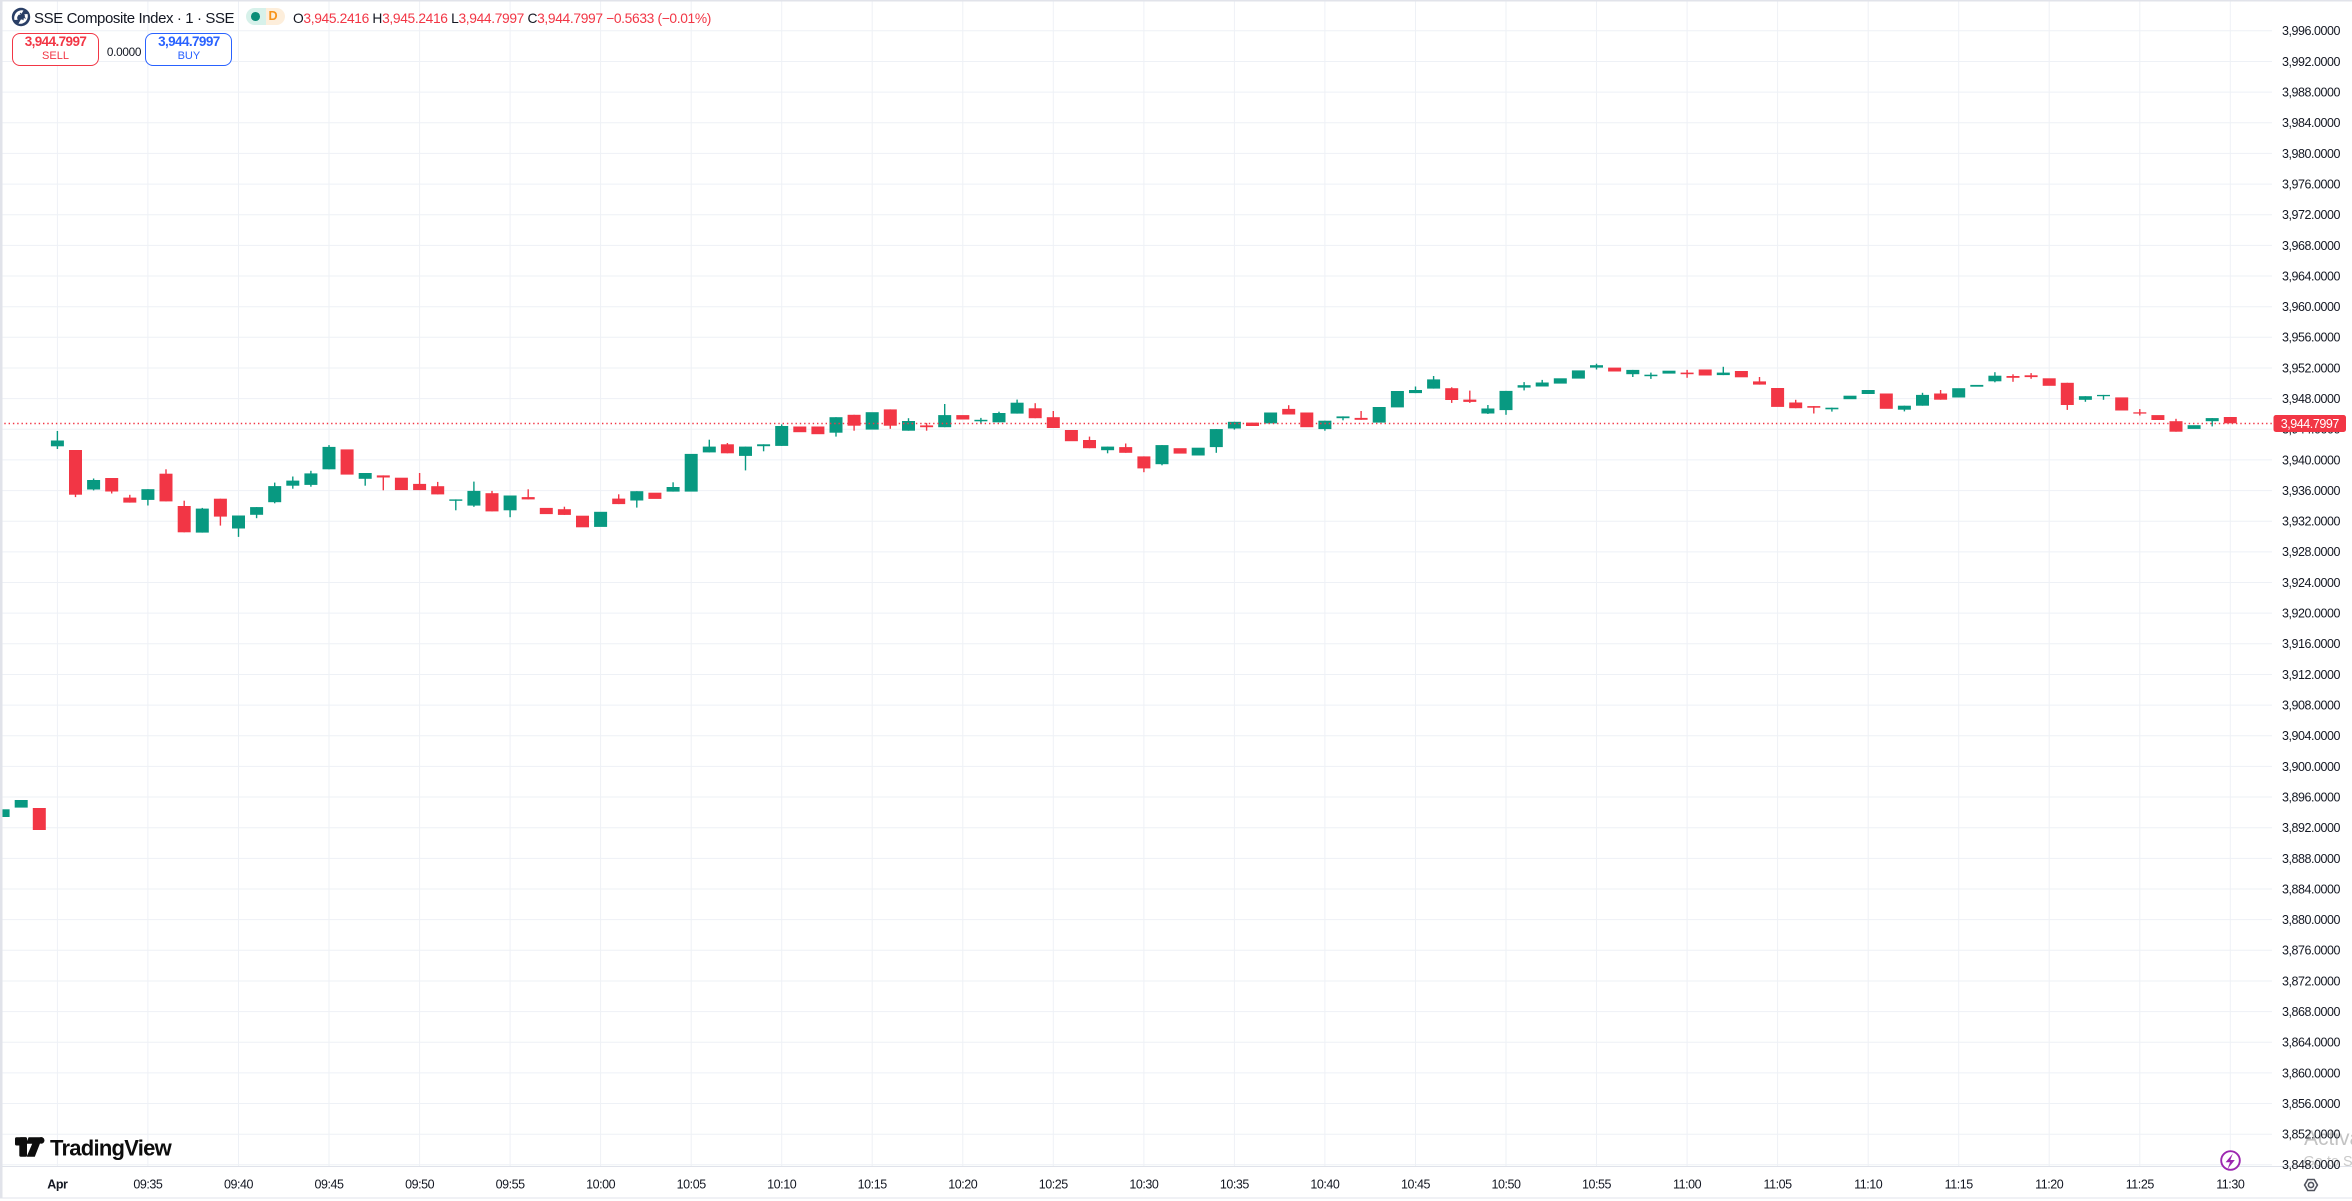 The width and height of the screenshot is (2352, 1201). I want to click on svg-text: 11:05, so click(1778, 1185).